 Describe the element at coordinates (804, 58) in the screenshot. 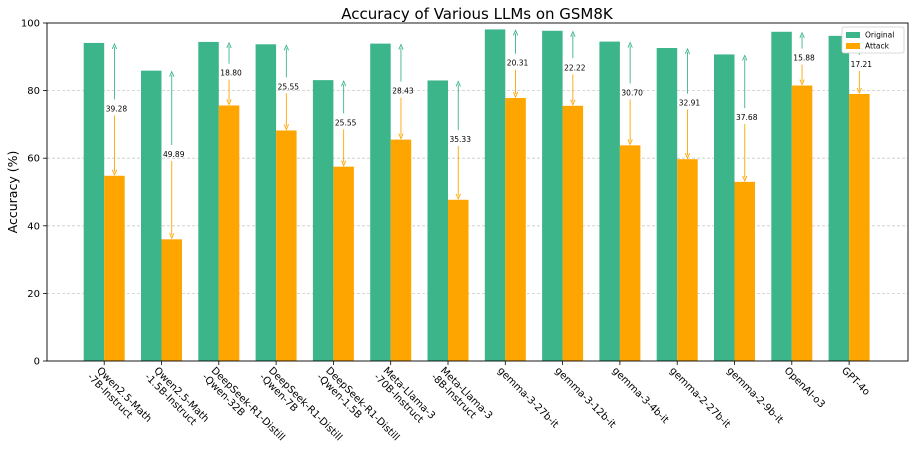

I see `drop-annotation: 15.88` at that location.